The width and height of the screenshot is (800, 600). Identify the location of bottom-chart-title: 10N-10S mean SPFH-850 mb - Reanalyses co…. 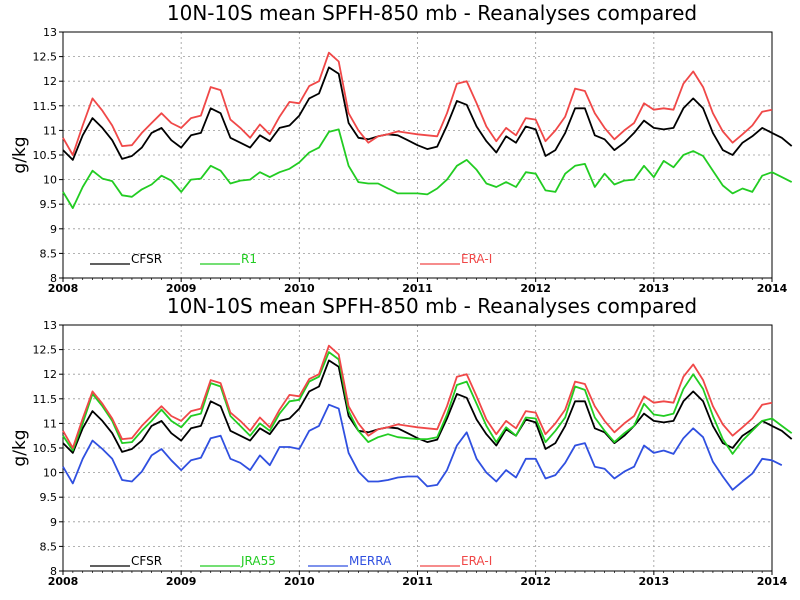
(432, 306).